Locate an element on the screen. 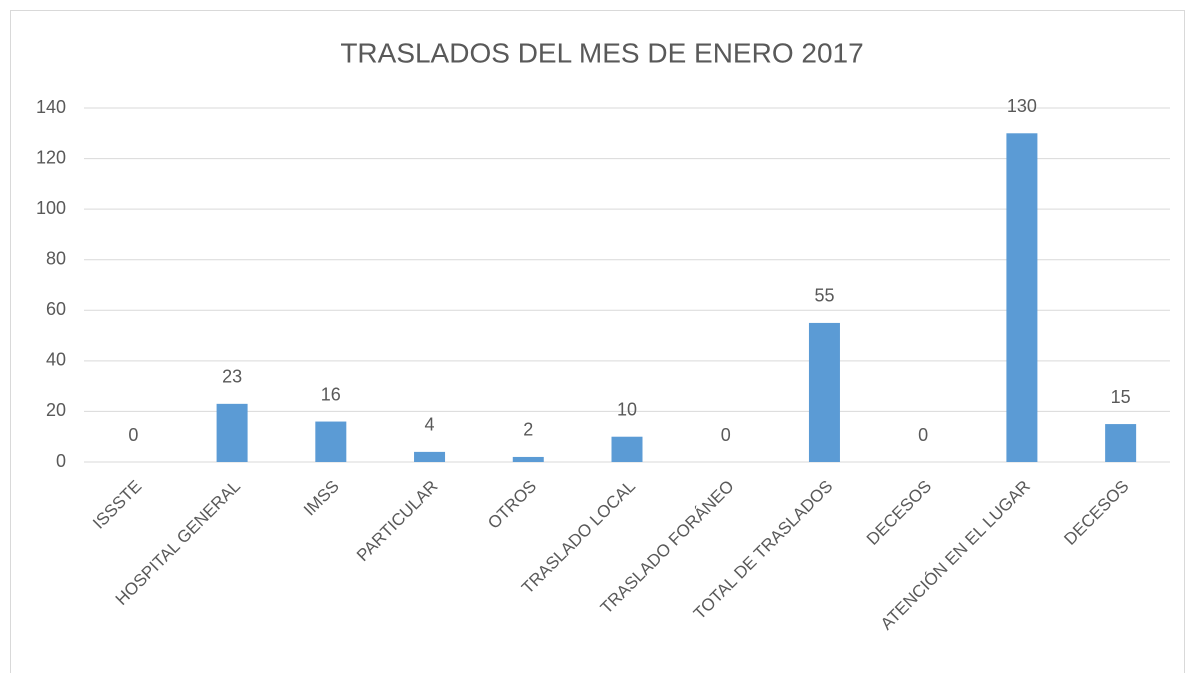  chart-title: TRASLADOS DEL MES DE ENERO 2017 is located at coordinates (601, 52).